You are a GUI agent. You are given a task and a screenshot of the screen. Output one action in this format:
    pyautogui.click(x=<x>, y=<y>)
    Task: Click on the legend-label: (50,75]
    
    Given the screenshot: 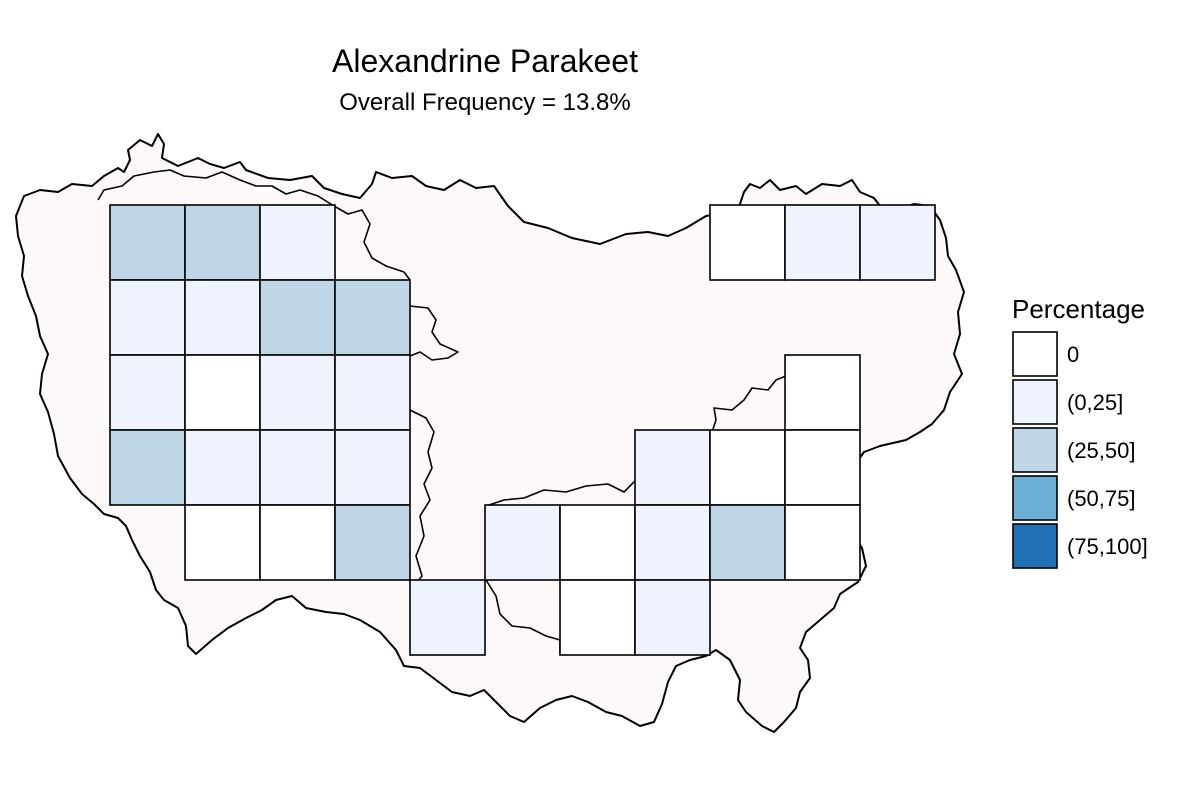 What is the action you would take?
    pyautogui.click(x=1101, y=498)
    